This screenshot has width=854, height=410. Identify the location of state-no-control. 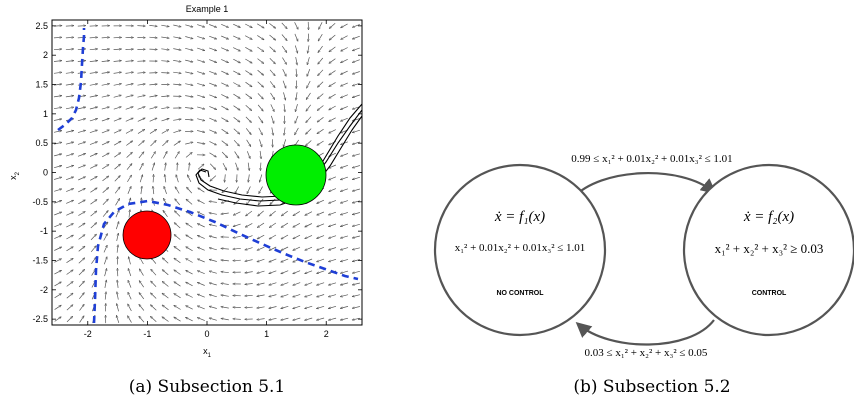
(520, 250).